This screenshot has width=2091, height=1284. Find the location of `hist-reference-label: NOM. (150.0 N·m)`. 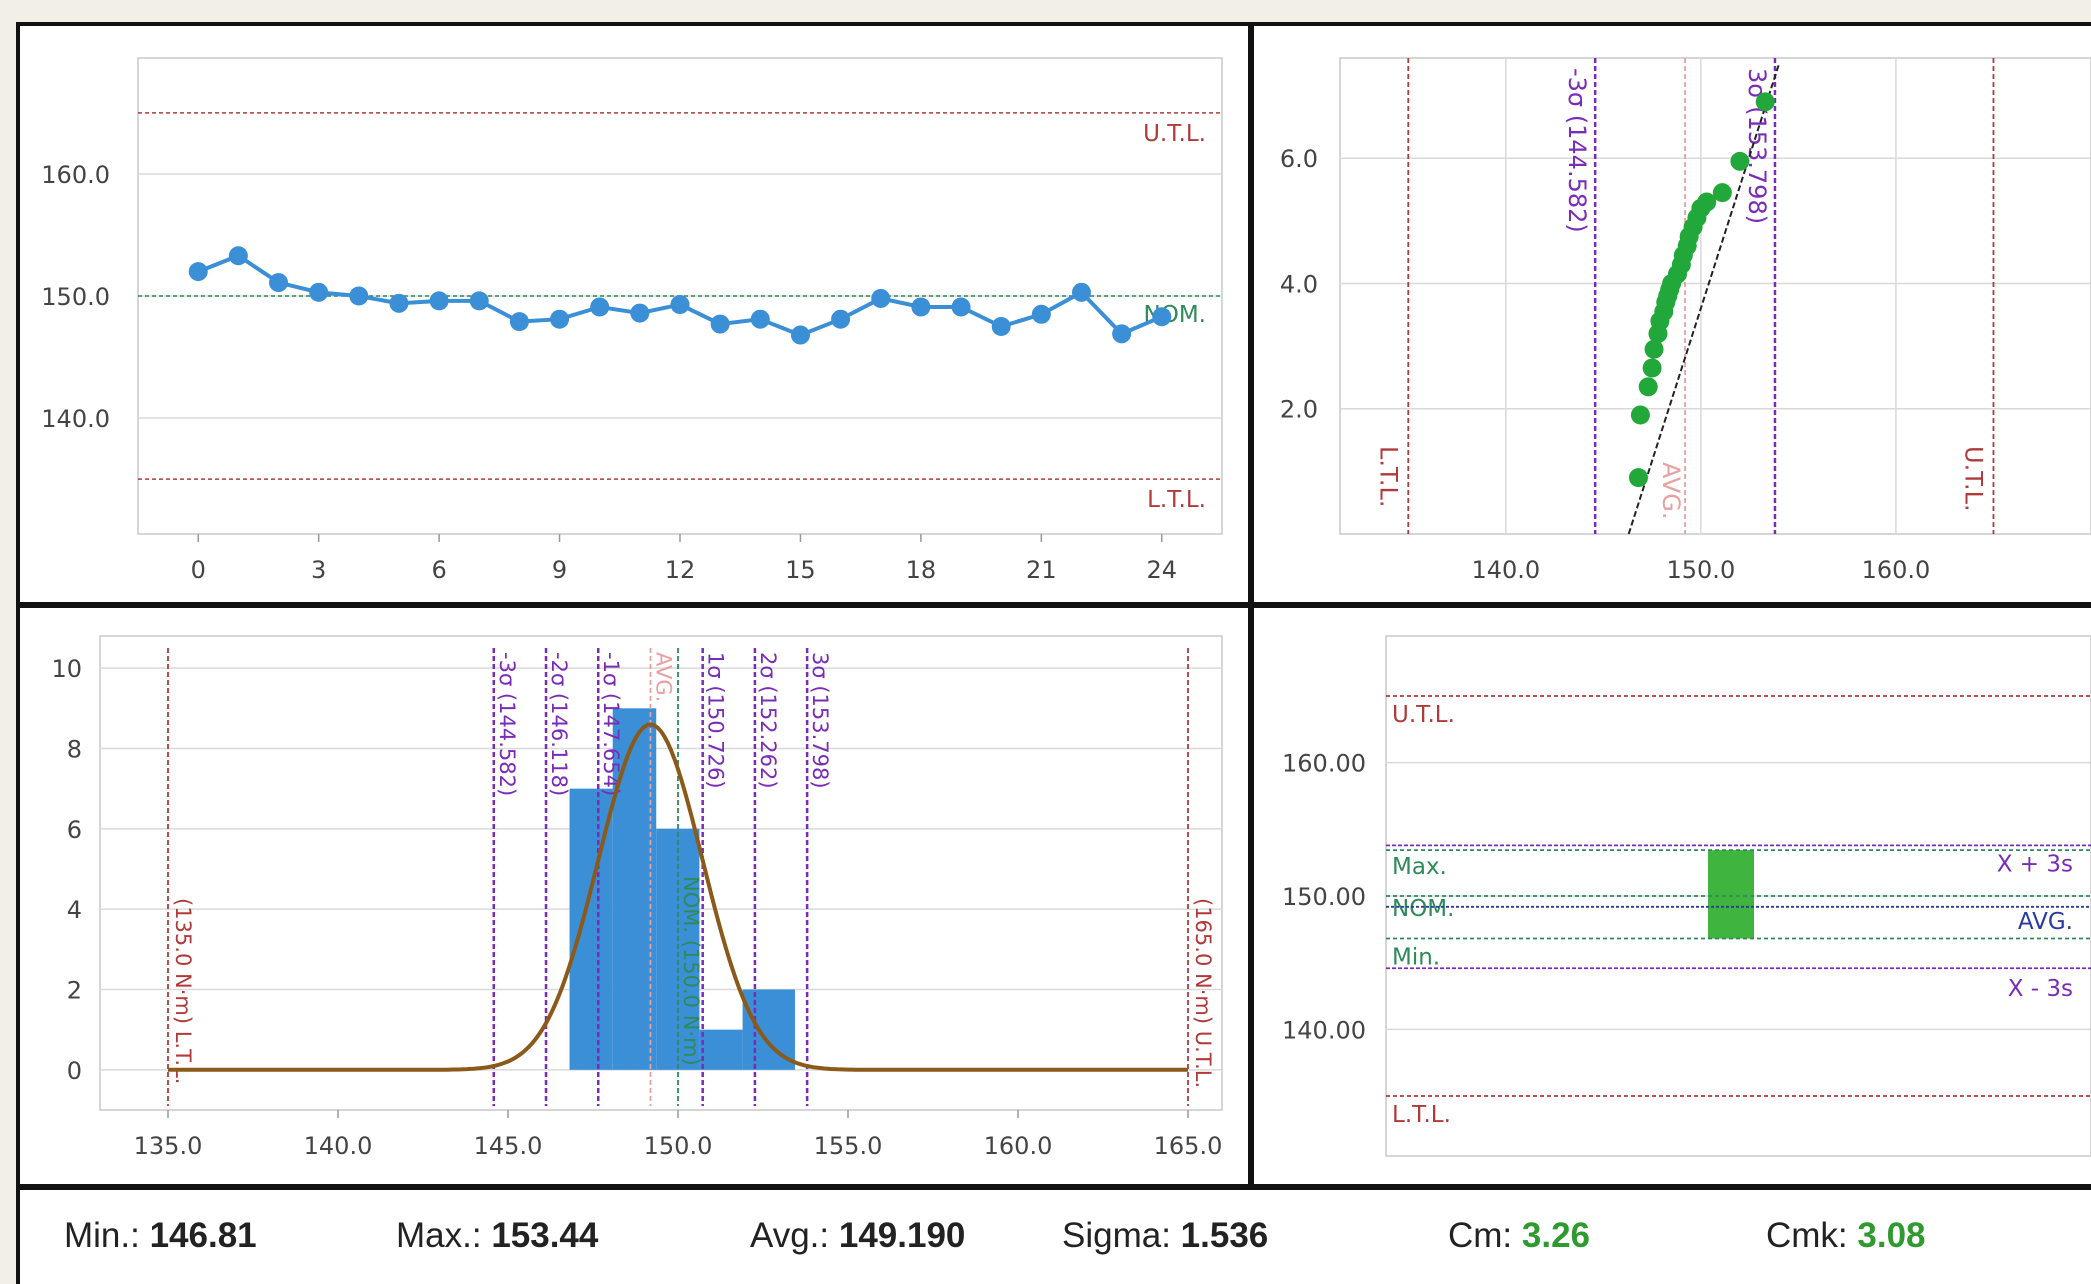

hist-reference-label: NOM. (150.0 N·m) is located at coordinates (691, 971).